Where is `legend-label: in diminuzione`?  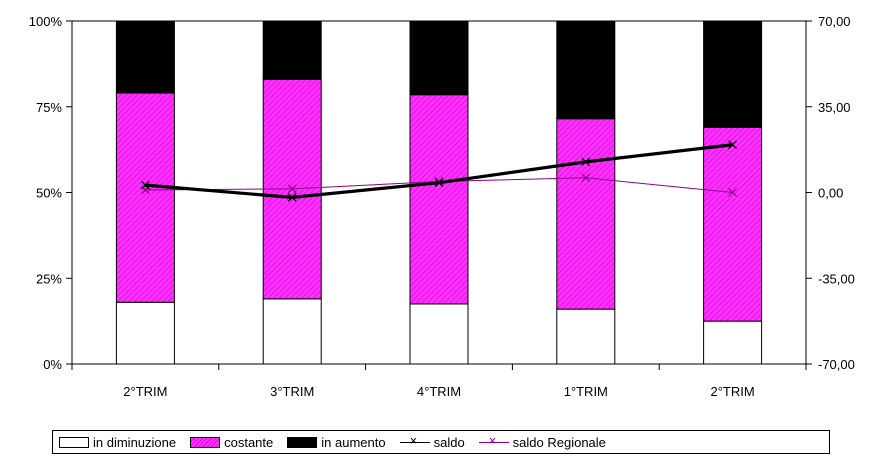
legend-label: in diminuzione is located at coordinates (135, 442).